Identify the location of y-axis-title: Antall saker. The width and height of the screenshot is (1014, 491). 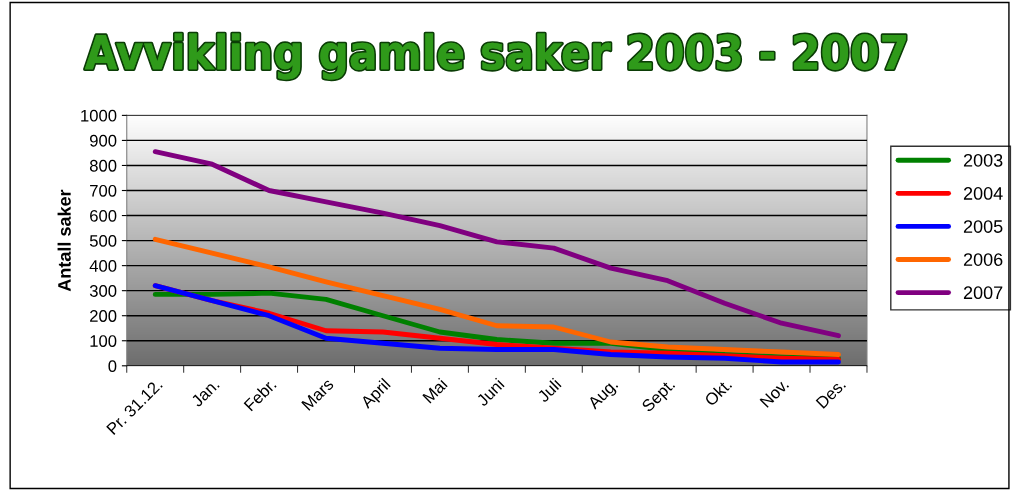
(64, 240).